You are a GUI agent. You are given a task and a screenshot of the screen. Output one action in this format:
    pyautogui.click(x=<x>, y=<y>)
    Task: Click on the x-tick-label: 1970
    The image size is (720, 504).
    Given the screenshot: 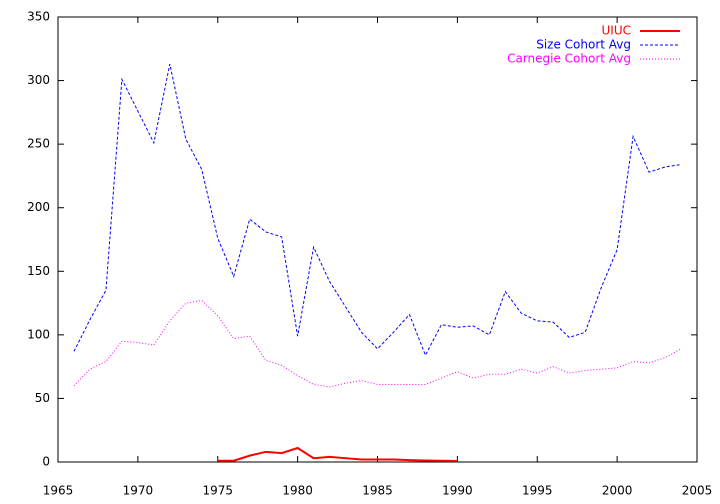 What is the action you would take?
    pyautogui.click(x=138, y=491)
    